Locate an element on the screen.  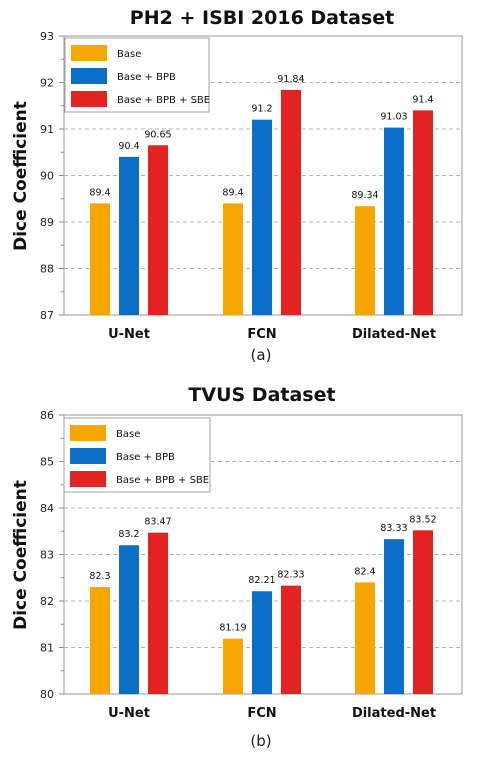
bar-value-label: 82.21 is located at coordinates (261, 580).